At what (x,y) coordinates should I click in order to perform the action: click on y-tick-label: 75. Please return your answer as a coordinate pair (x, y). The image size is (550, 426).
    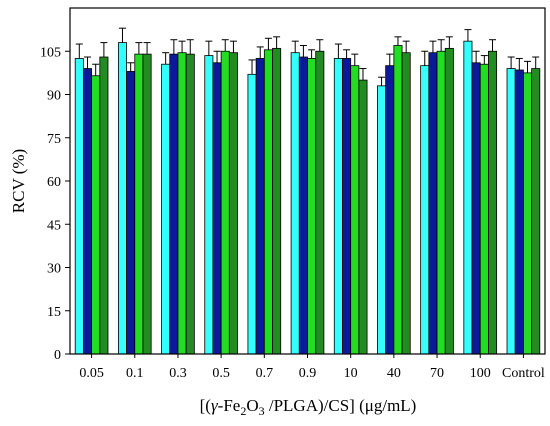
    Looking at the image, I should click on (54, 139).